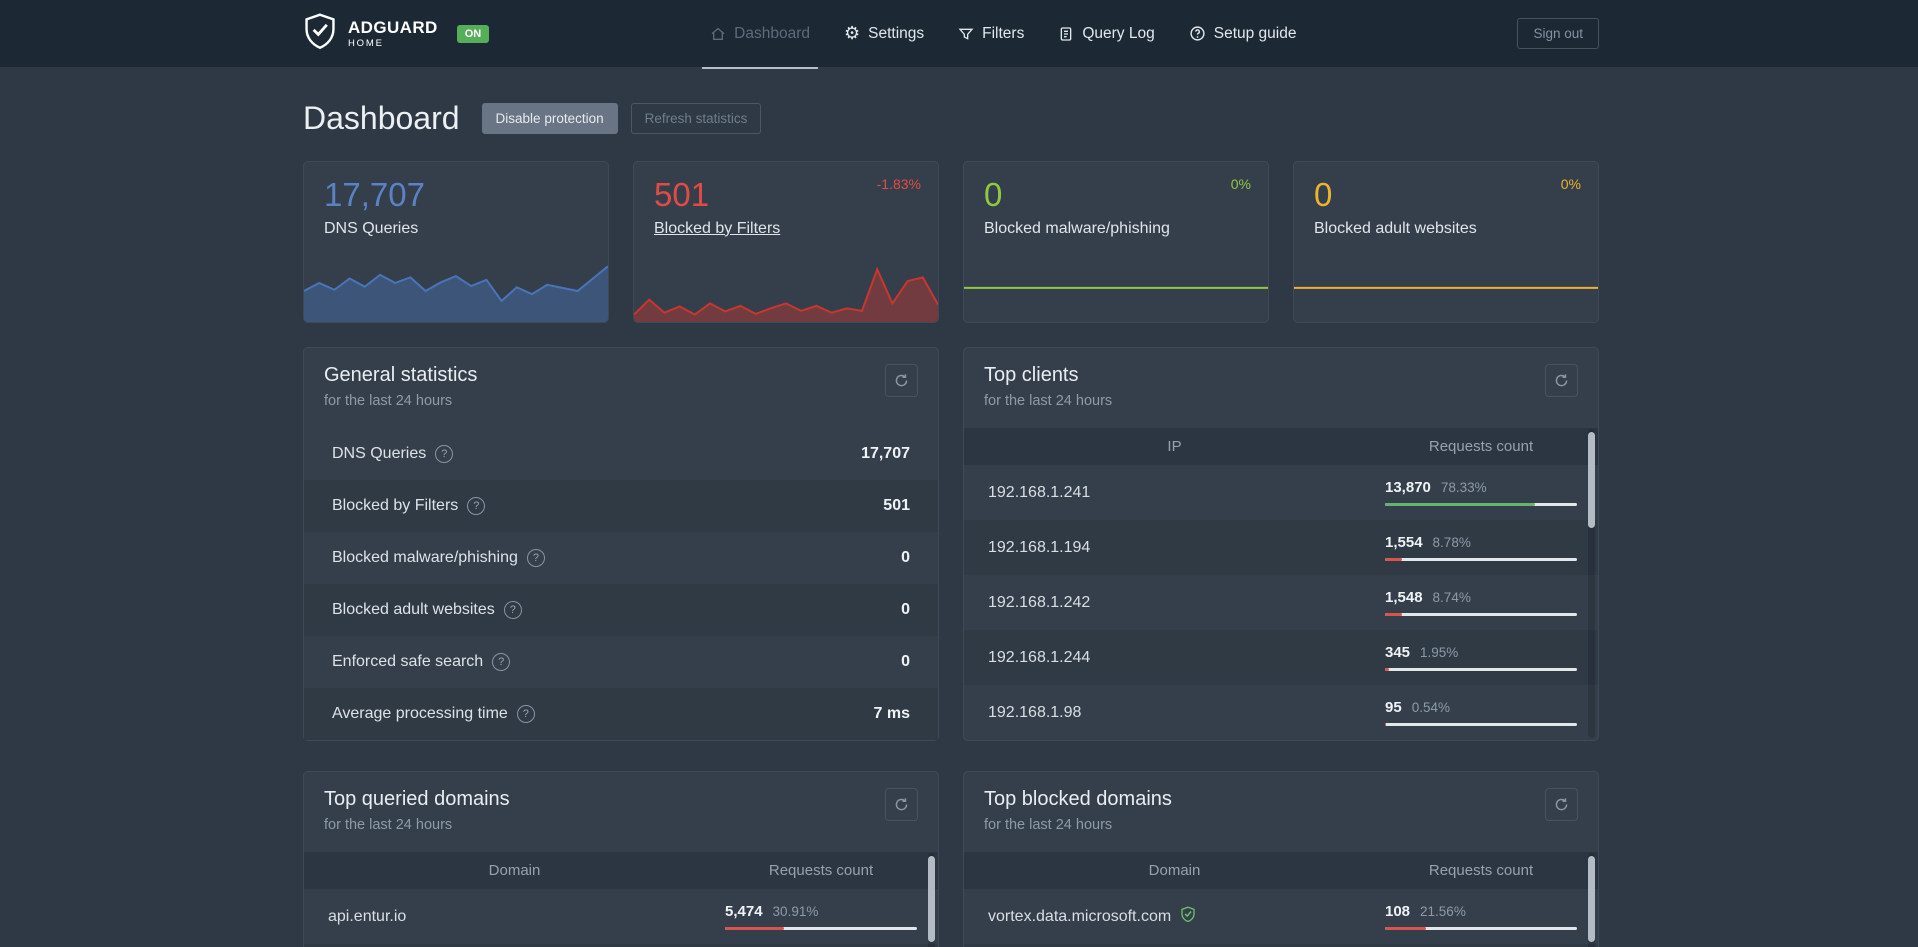 The height and width of the screenshot is (947, 1918). What do you see at coordinates (621, 454) in the screenshot?
I see `stat-row-dns-queries: DNS Queries17,707` at bounding box center [621, 454].